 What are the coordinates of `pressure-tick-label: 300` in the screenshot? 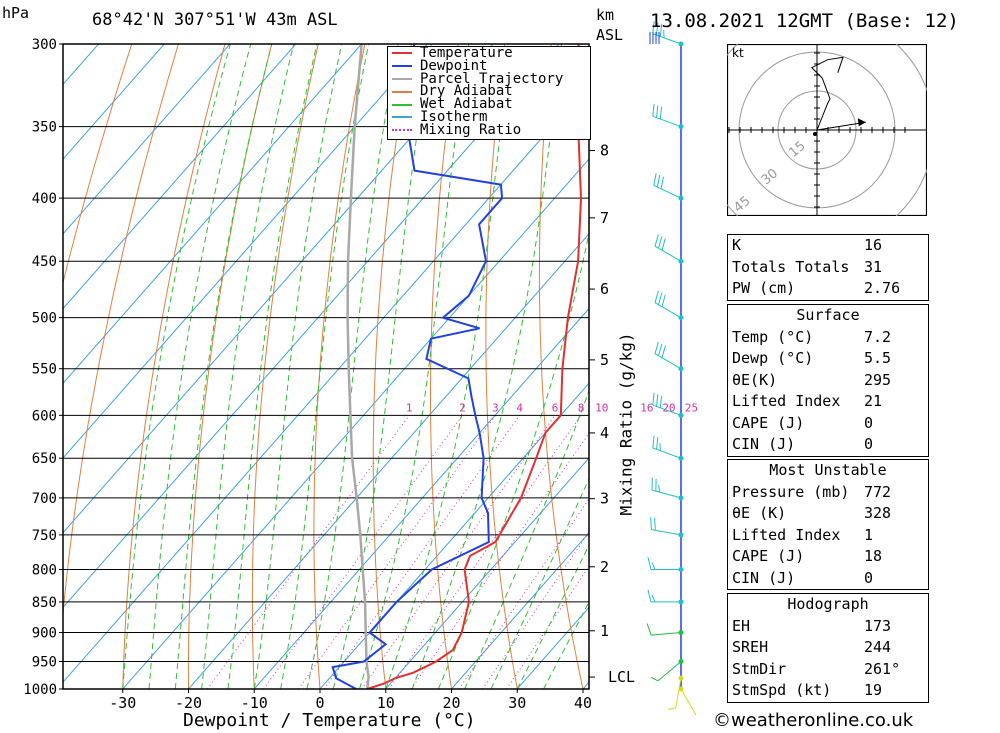 It's located at (44, 45).